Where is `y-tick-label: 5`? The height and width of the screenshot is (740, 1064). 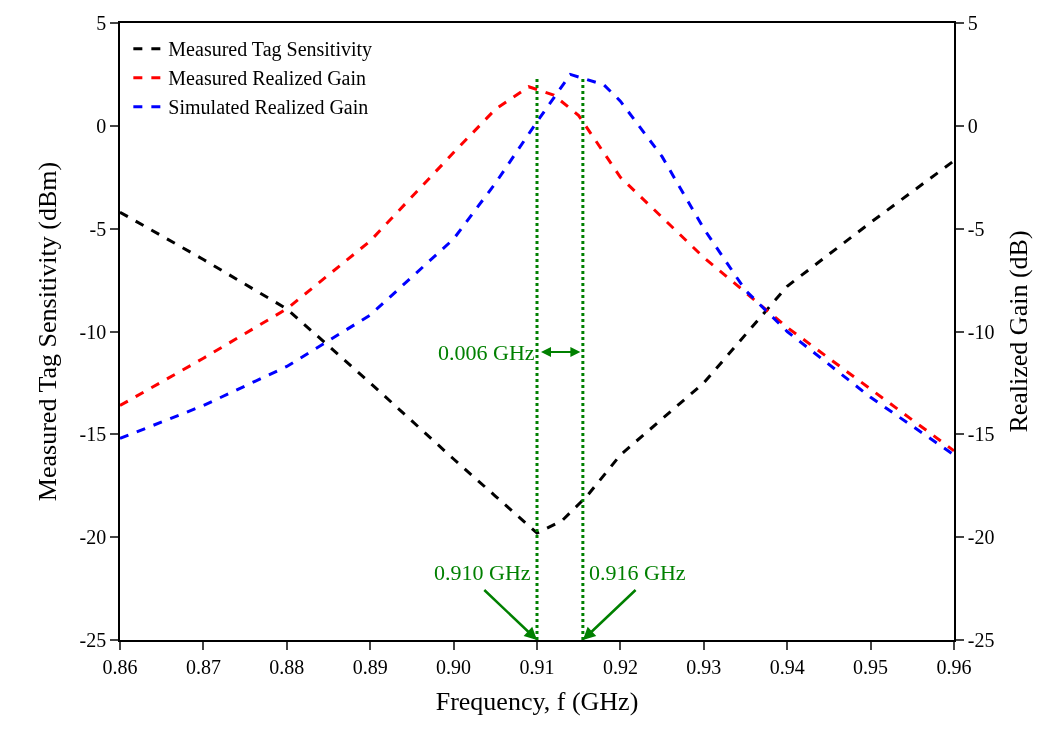 y-tick-label: 5 is located at coordinates (101, 23).